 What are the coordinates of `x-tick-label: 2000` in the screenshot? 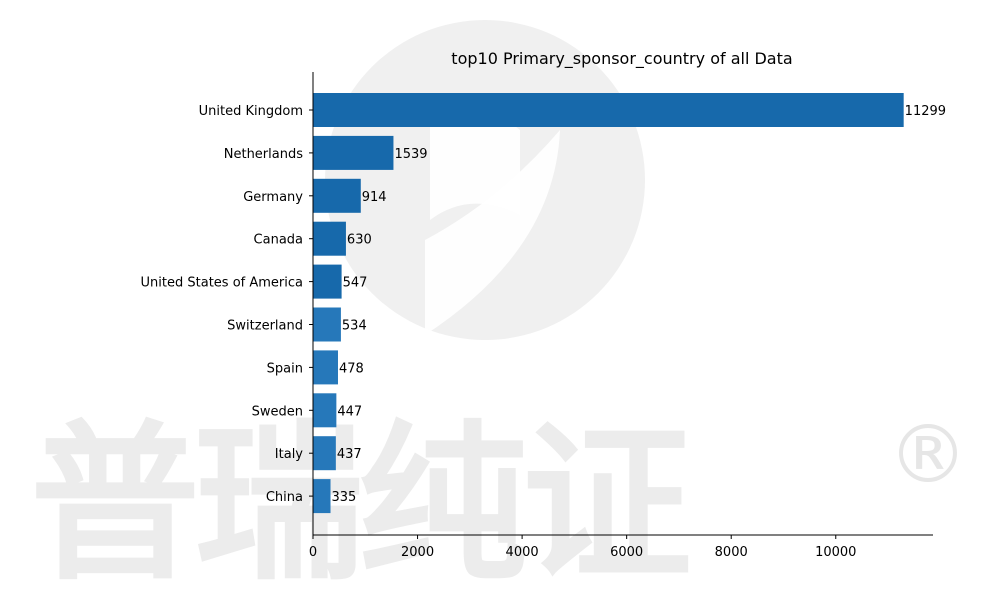 It's located at (417, 552).